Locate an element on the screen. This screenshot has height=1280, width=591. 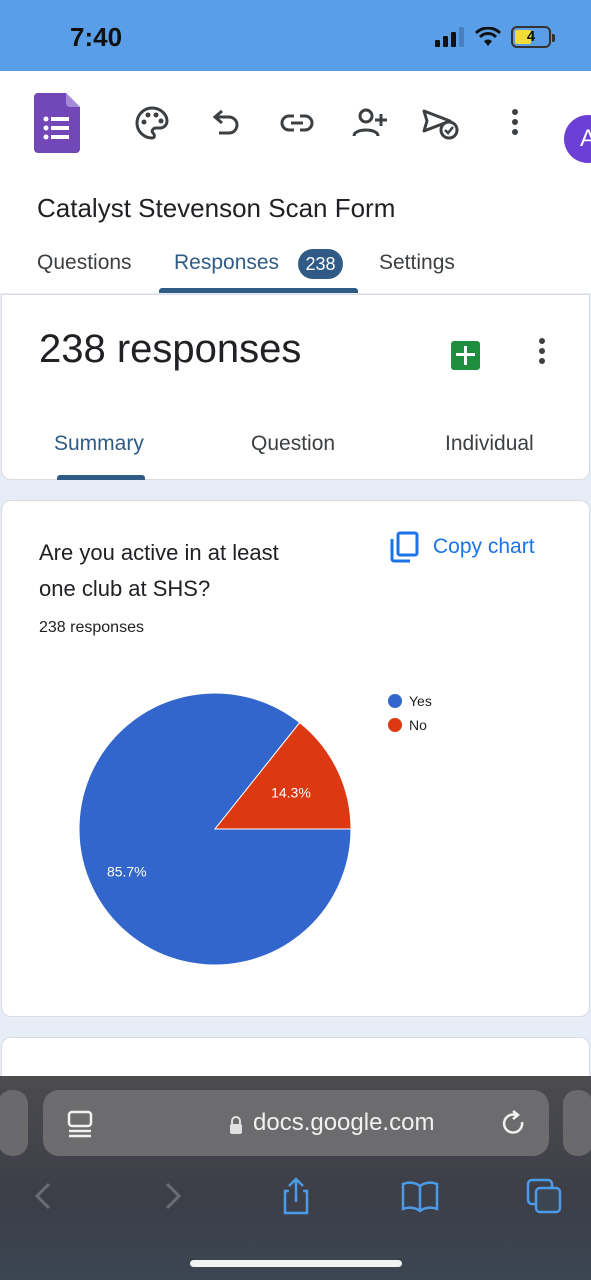
subtab-summary: Summary is located at coordinates (99, 443).